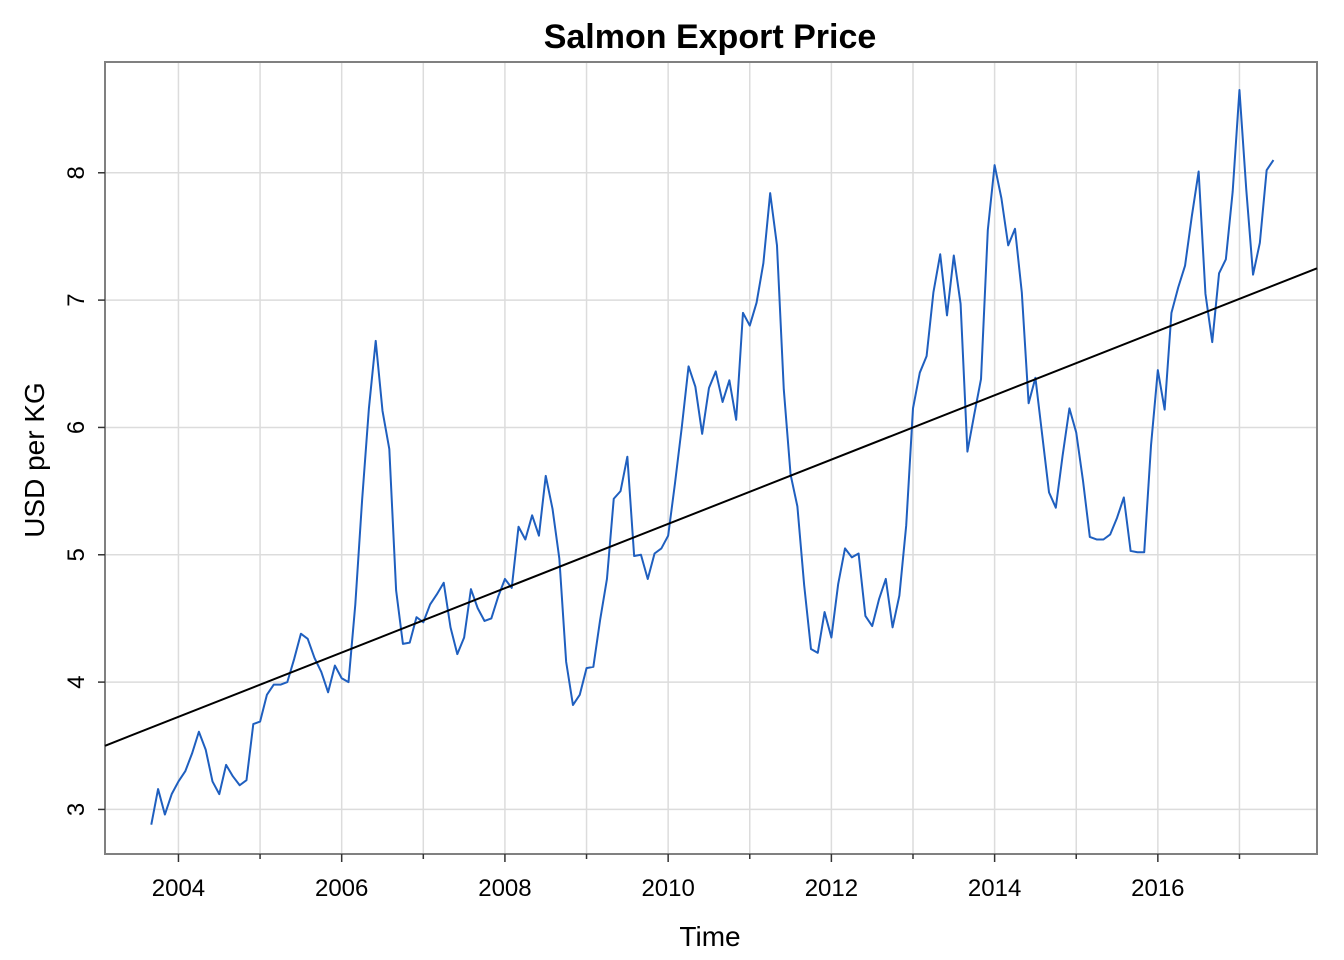  I want to click on y-axis-label: USD per KG, so click(34, 460).